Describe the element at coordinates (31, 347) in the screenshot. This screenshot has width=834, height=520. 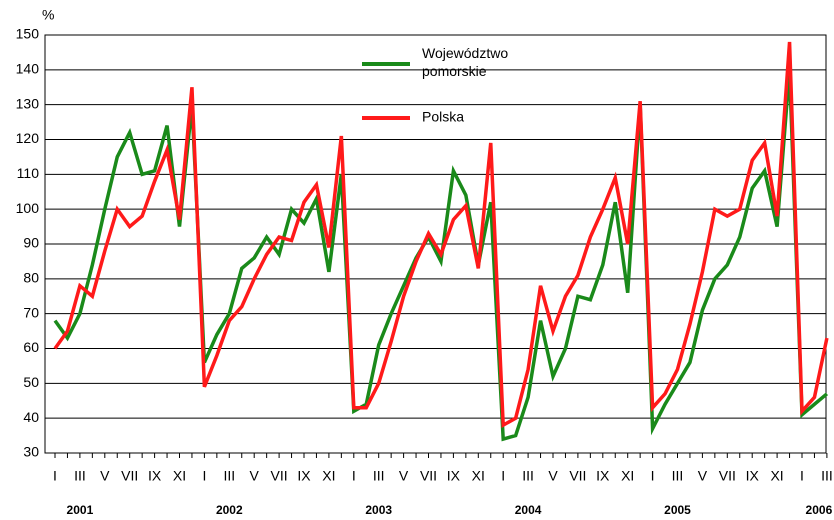
I see `y-tick-label: 60` at that location.